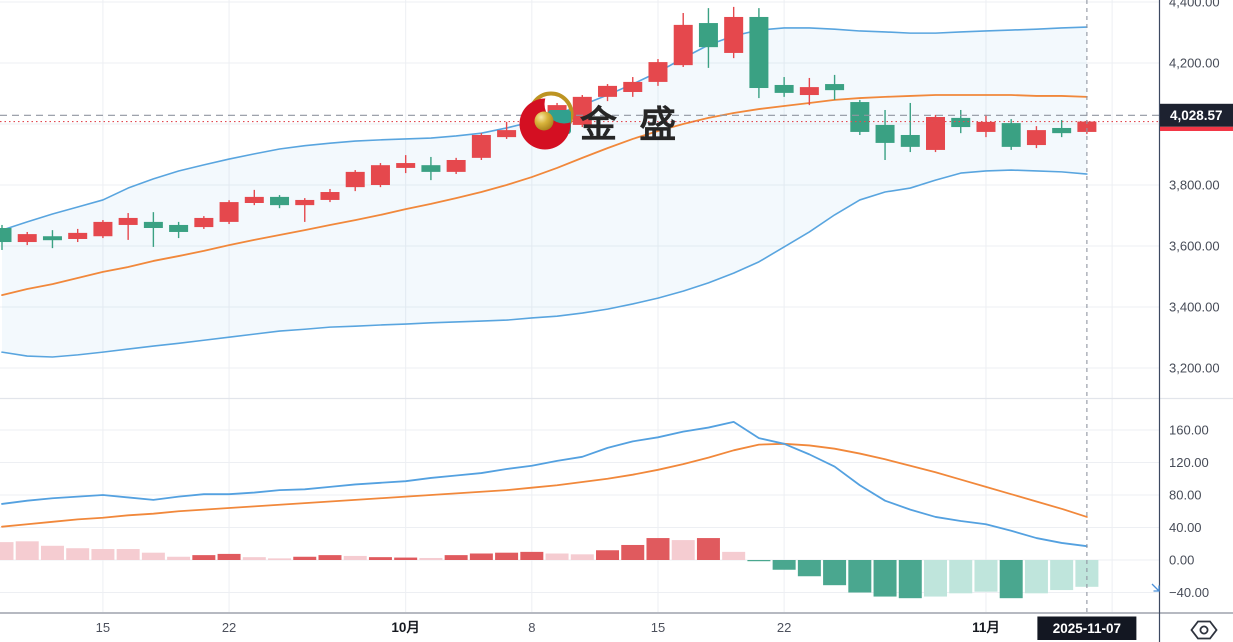  I want to click on last-price-badge: 4,028.57, so click(1196, 117).